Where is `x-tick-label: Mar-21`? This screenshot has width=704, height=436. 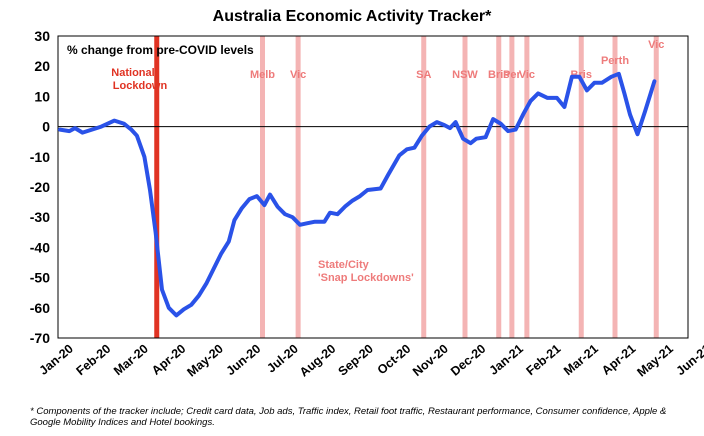
x-tick-label: Mar-21 is located at coordinates (581, 360).